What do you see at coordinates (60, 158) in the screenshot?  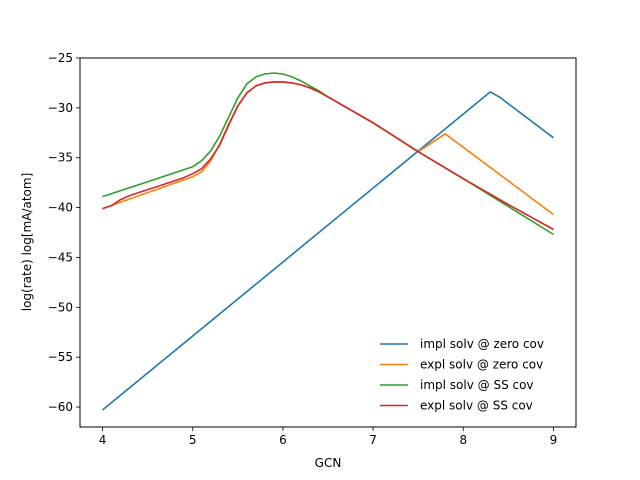 I see `y-tick-label: −35` at bounding box center [60, 158].